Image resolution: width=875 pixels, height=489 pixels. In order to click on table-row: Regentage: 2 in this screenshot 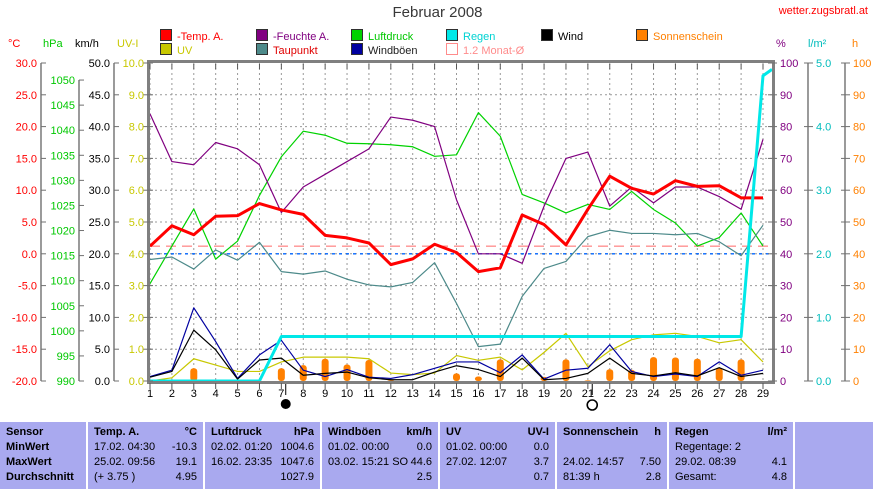, I will do `click(731, 447)`.